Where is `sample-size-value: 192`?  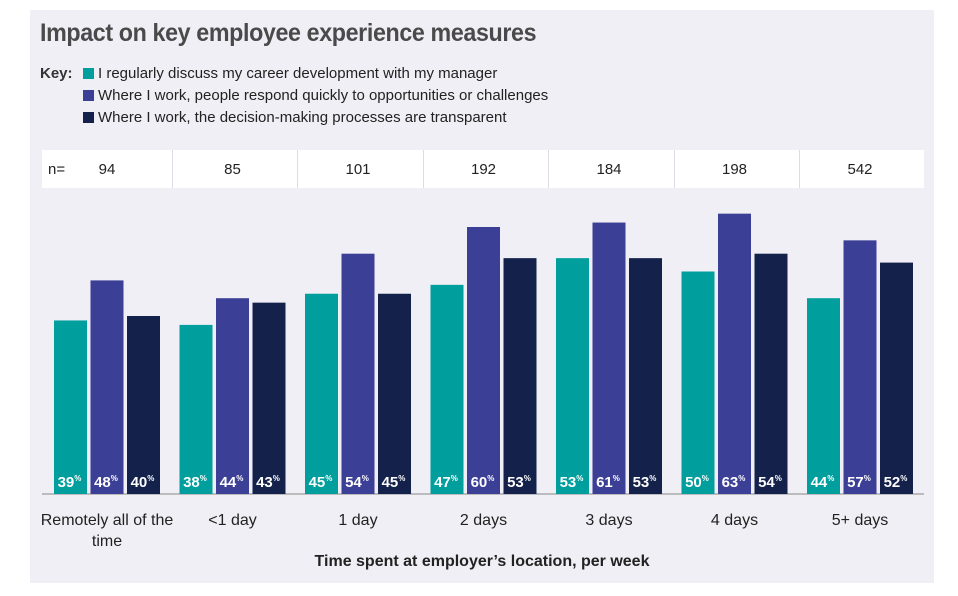 sample-size-value: 192 is located at coordinates (483, 169).